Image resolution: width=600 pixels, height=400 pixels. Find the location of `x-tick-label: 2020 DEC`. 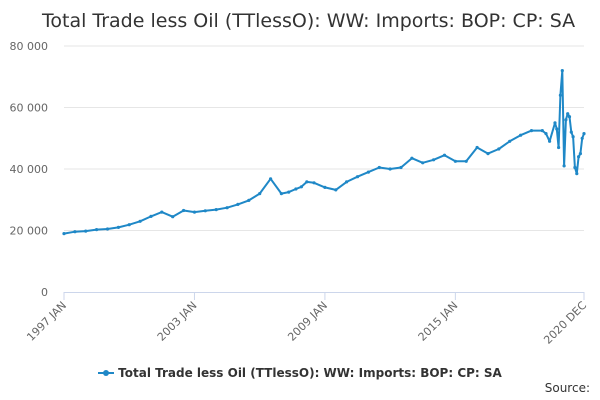

x-tick-label: 2020 DEC is located at coordinates (565, 323).